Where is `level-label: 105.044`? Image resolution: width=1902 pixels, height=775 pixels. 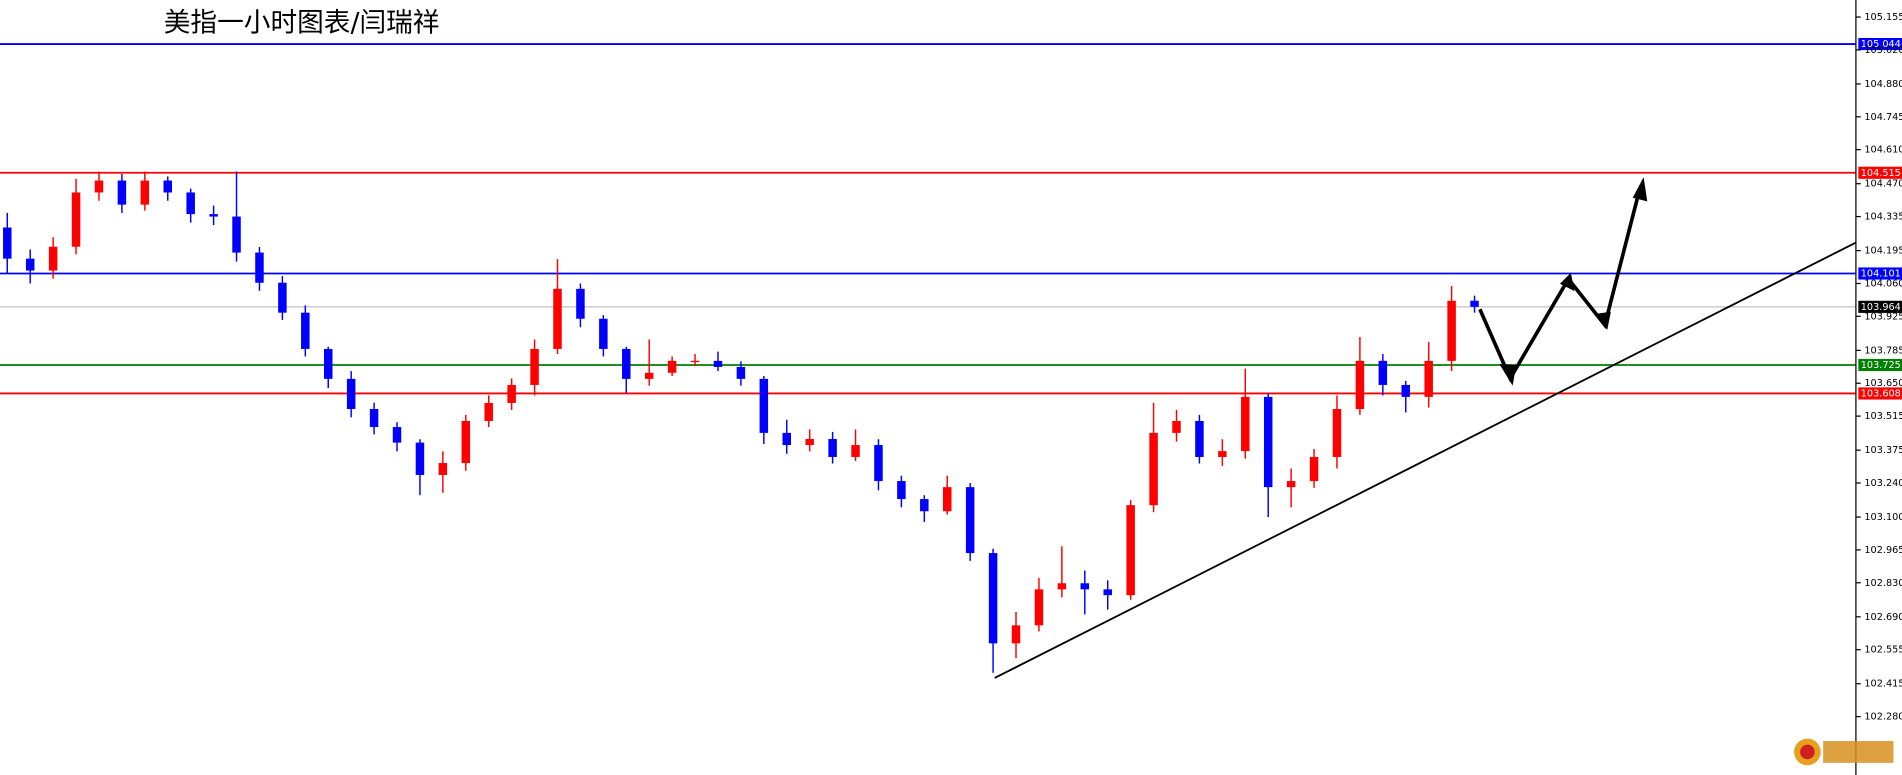
level-label: 105.044 is located at coordinates (1881, 44).